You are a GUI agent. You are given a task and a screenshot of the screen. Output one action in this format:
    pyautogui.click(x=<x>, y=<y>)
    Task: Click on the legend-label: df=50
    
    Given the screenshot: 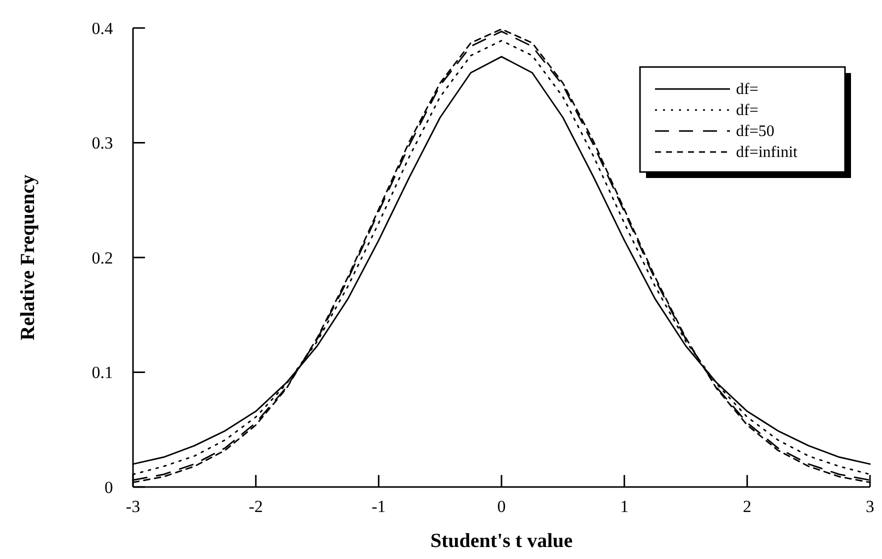 What is the action you would take?
    pyautogui.click(x=755, y=131)
    